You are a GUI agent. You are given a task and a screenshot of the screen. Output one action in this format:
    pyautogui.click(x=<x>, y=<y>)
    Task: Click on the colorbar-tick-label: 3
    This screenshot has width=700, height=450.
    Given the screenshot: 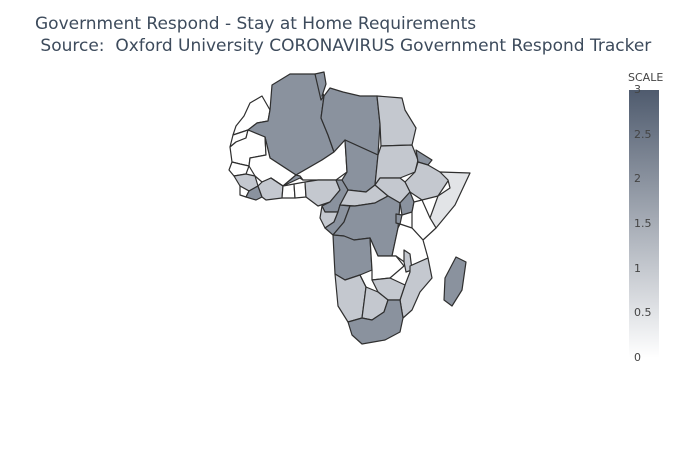 What is the action you would take?
    pyautogui.click(x=637, y=89)
    